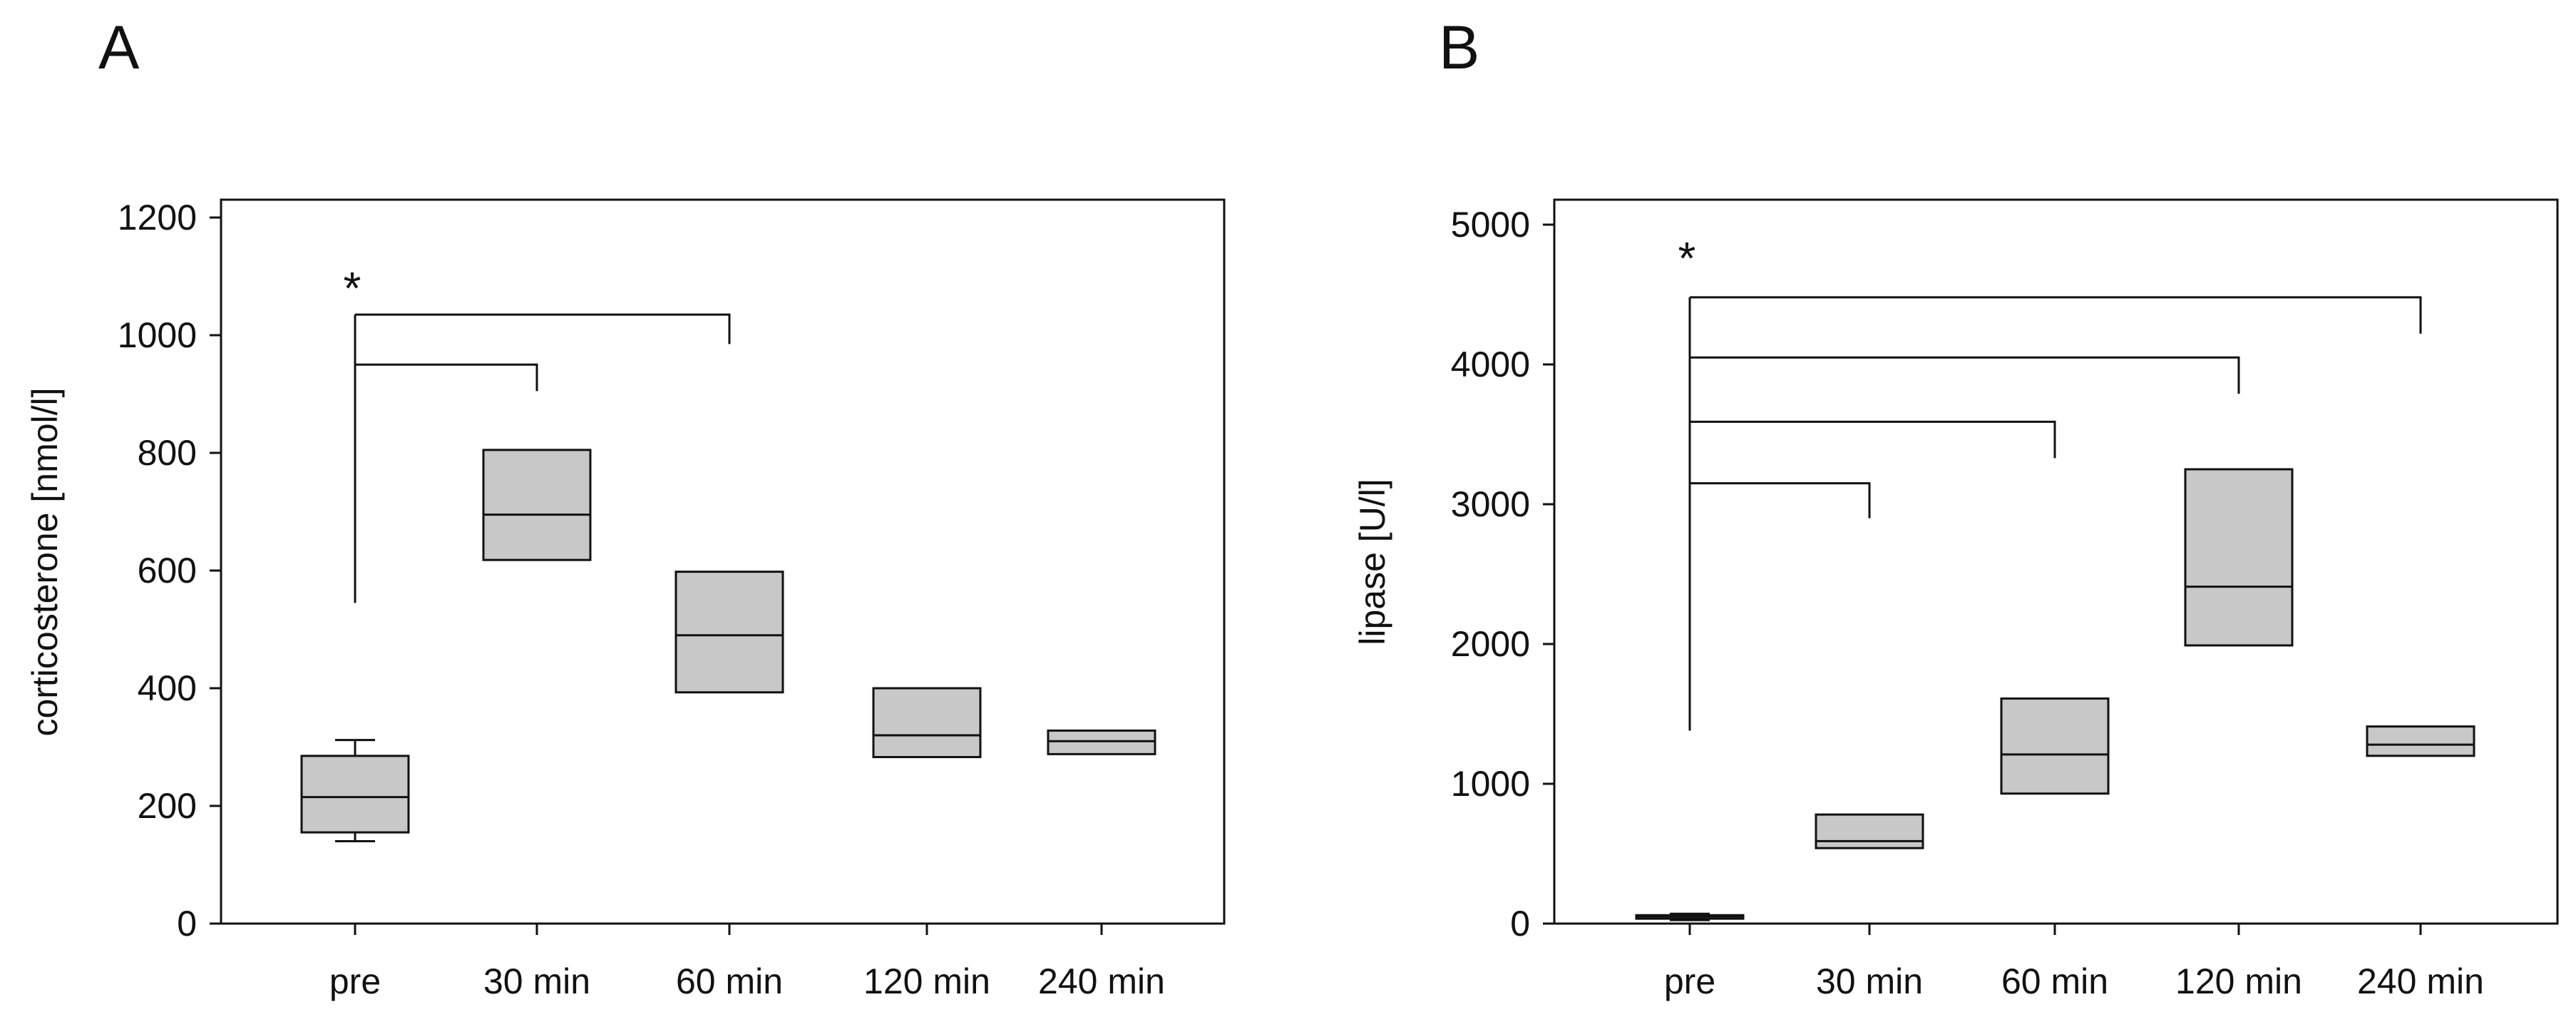 This screenshot has width=2576, height=1022. What do you see at coordinates (352, 288) in the screenshot?
I see `panel-a-significance-star: *` at bounding box center [352, 288].